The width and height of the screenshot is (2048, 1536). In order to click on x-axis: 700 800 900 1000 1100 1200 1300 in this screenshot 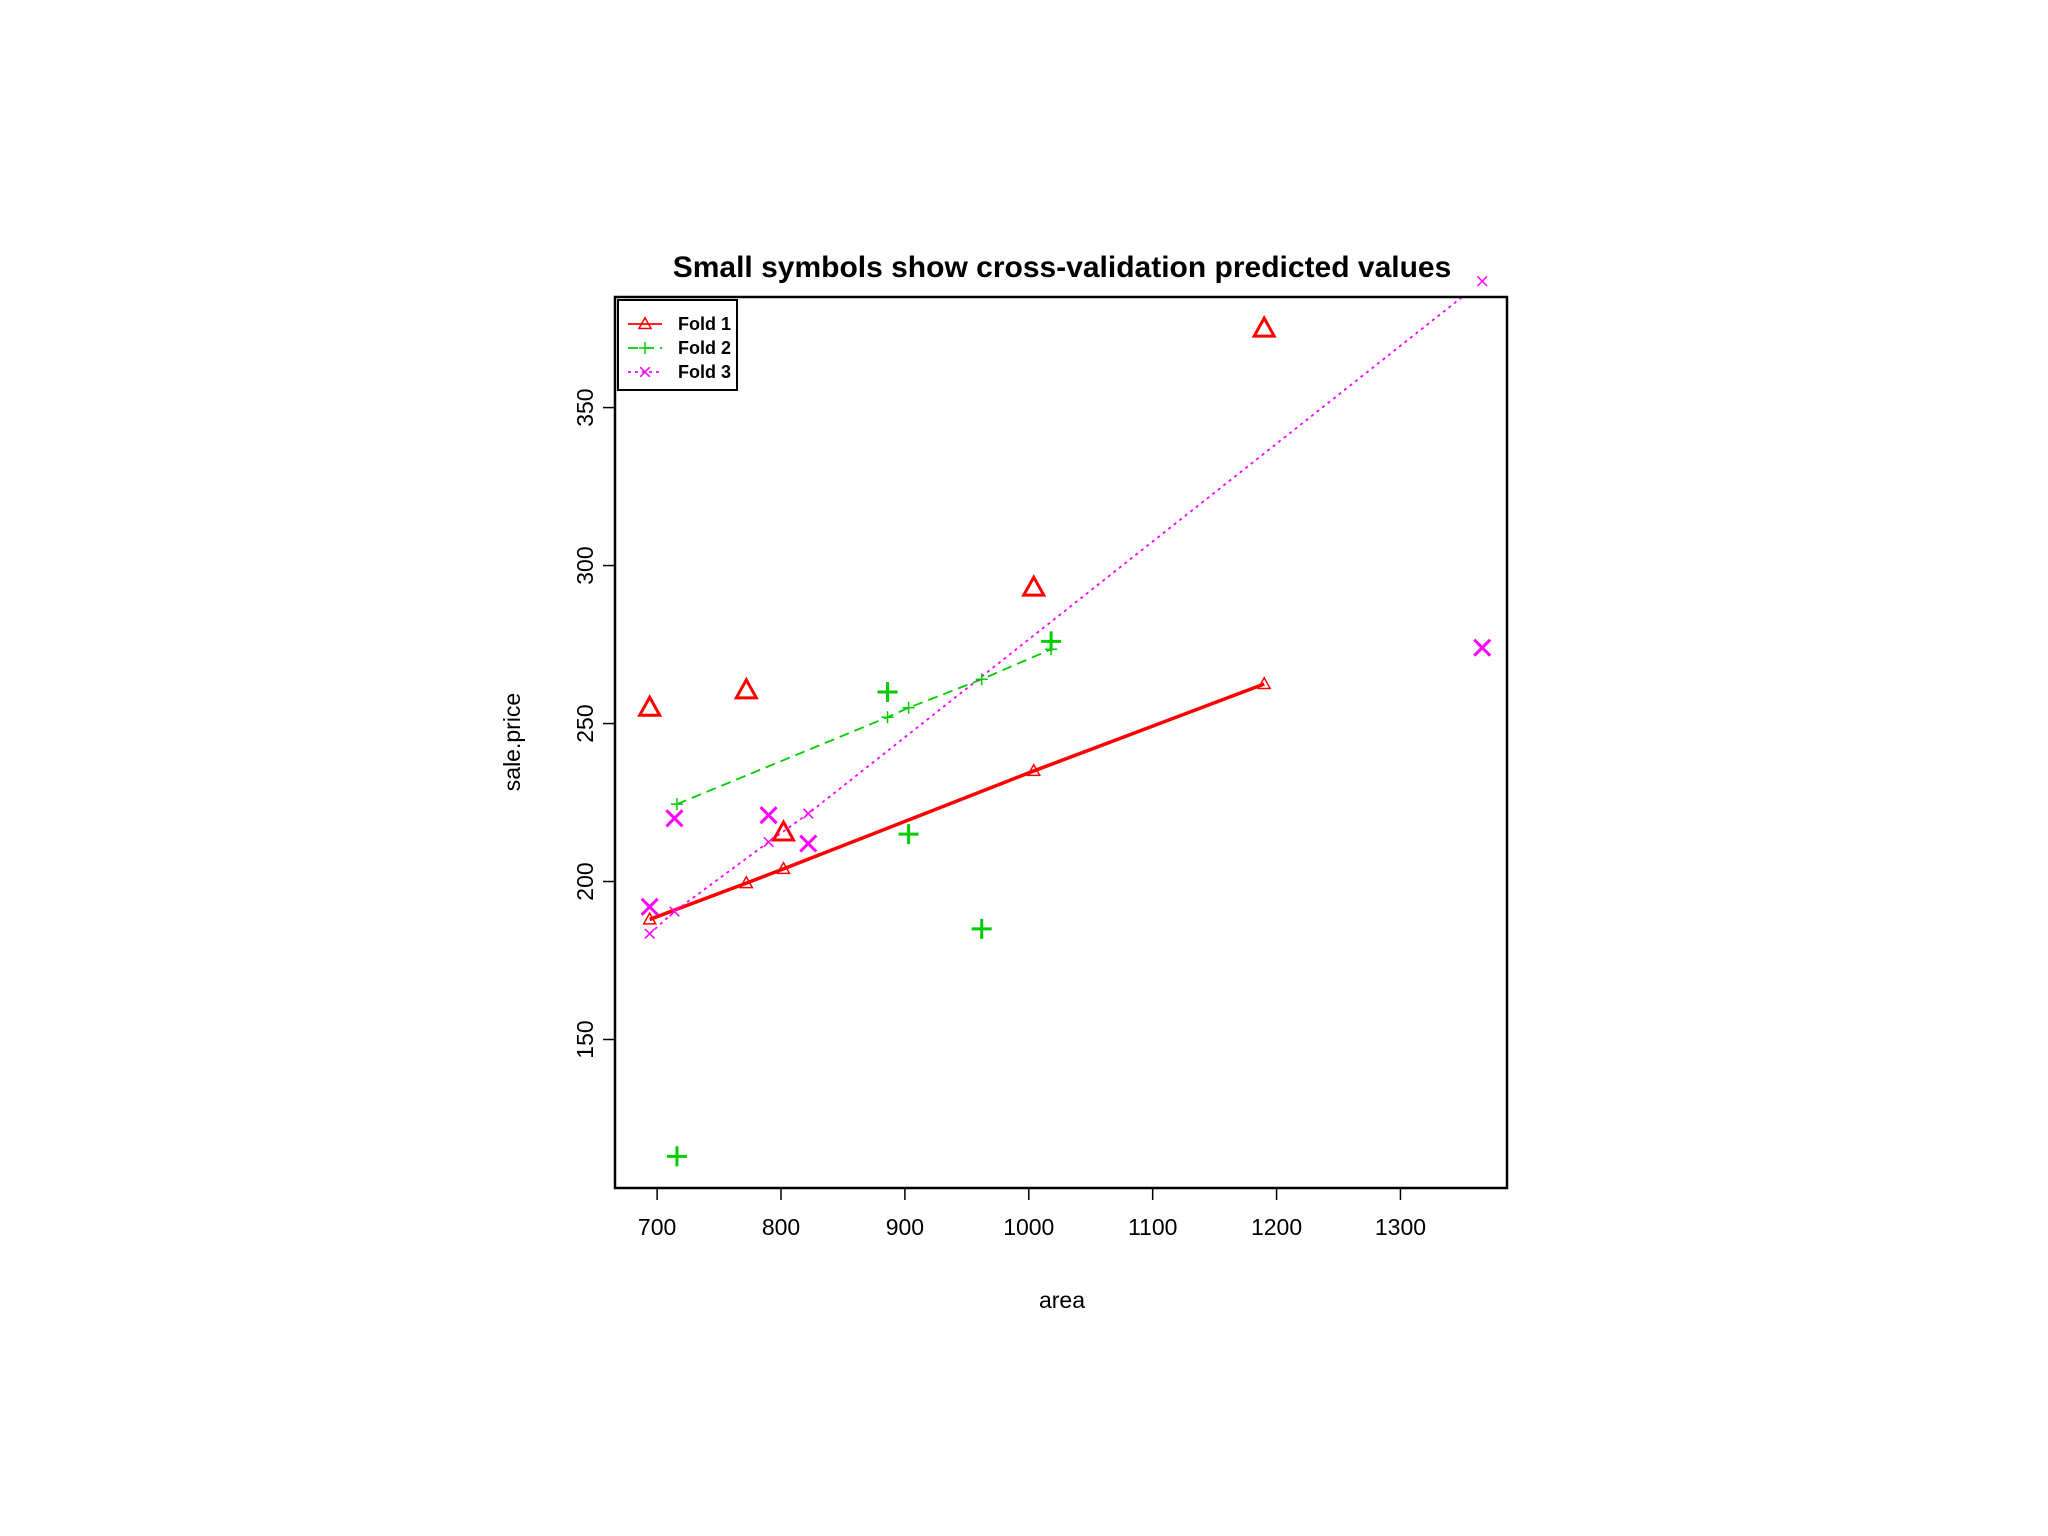, I will do `click(1032, 1213)`.